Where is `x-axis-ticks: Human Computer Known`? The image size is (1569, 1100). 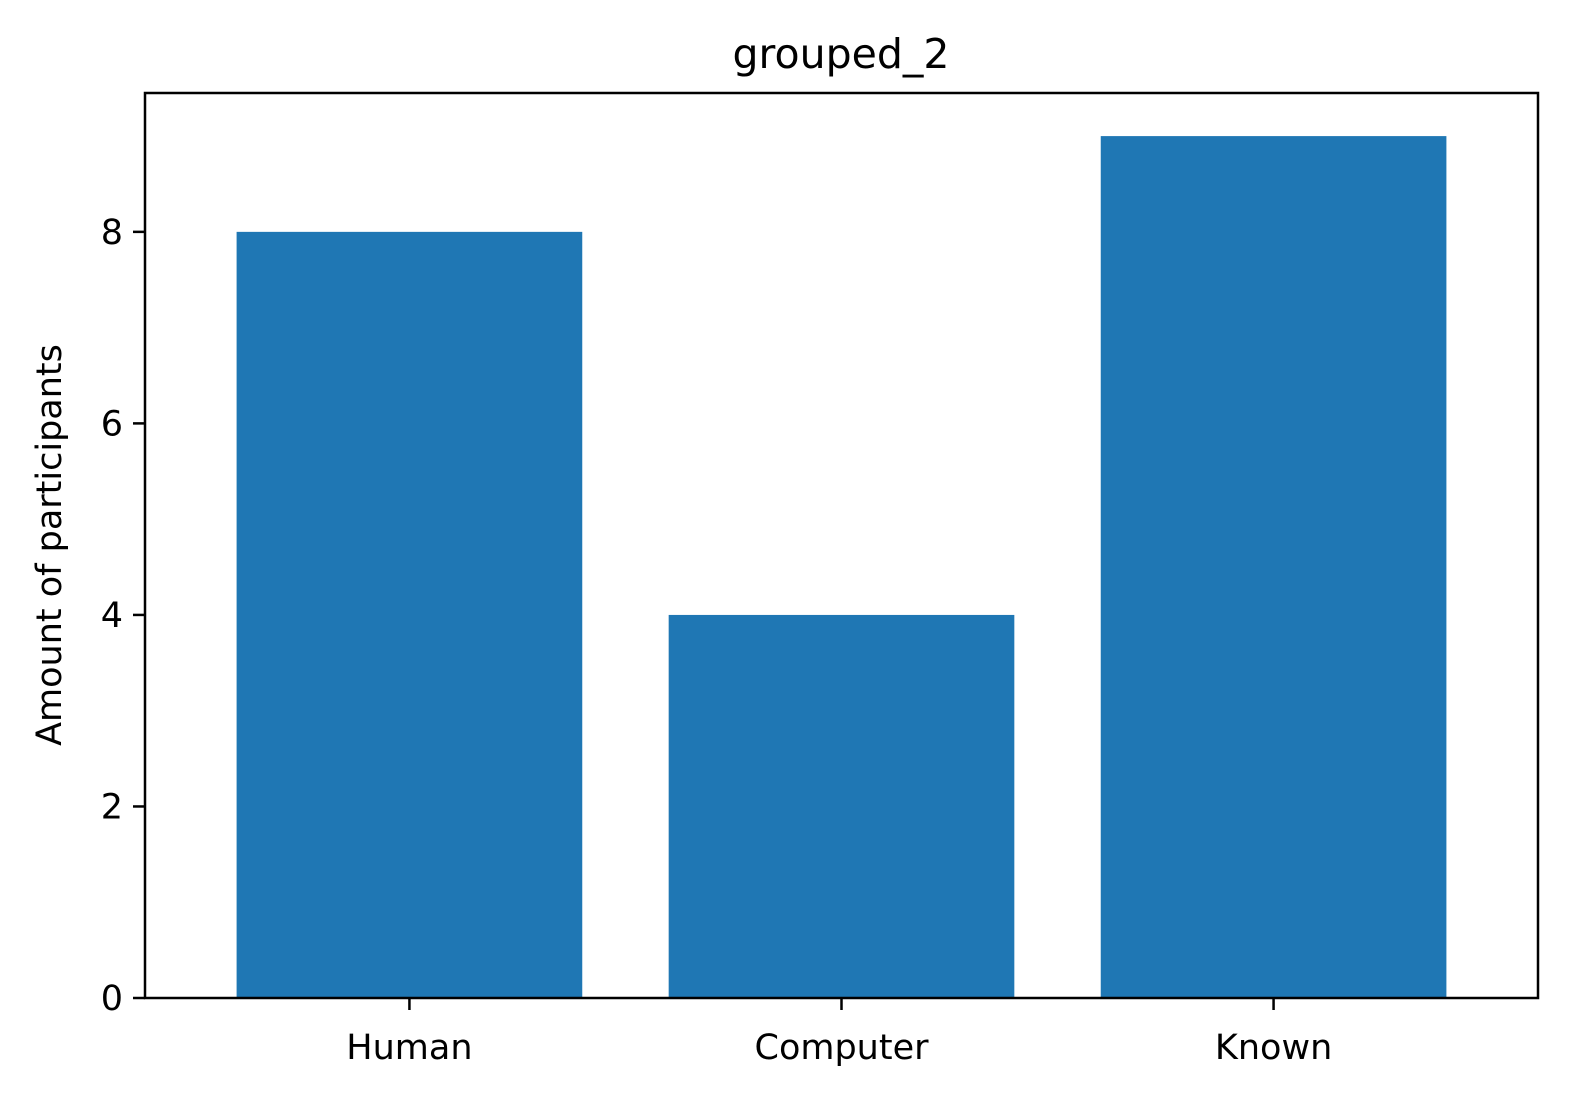
x-axis-ticks: Human Computer Known is located at coordinates (839, 1033).